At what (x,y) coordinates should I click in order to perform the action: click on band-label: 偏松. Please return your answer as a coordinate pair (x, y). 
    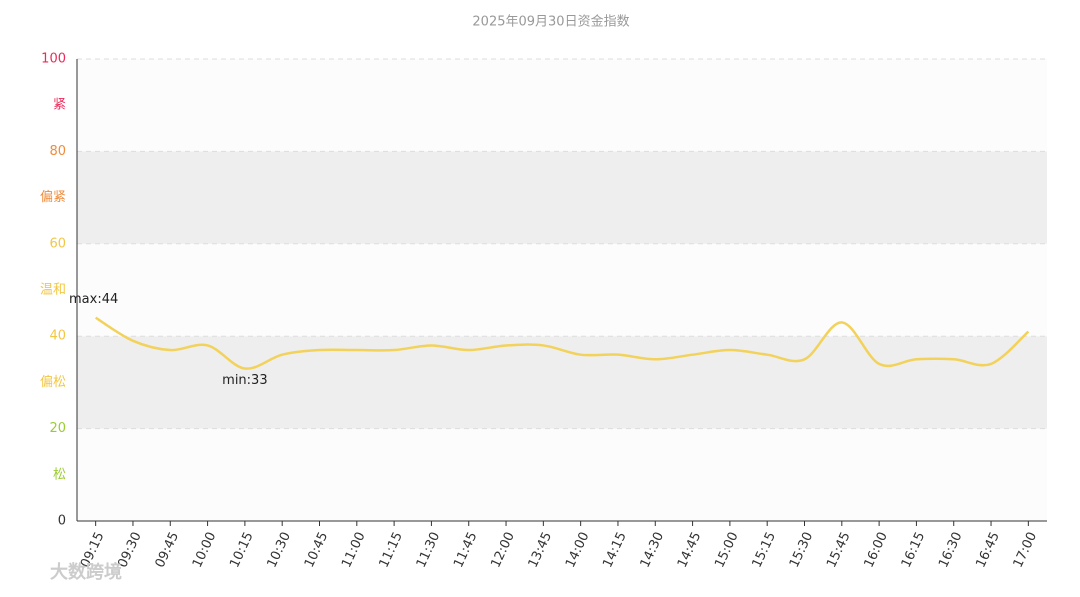
    Looking at the image, I should click on (53, 382).